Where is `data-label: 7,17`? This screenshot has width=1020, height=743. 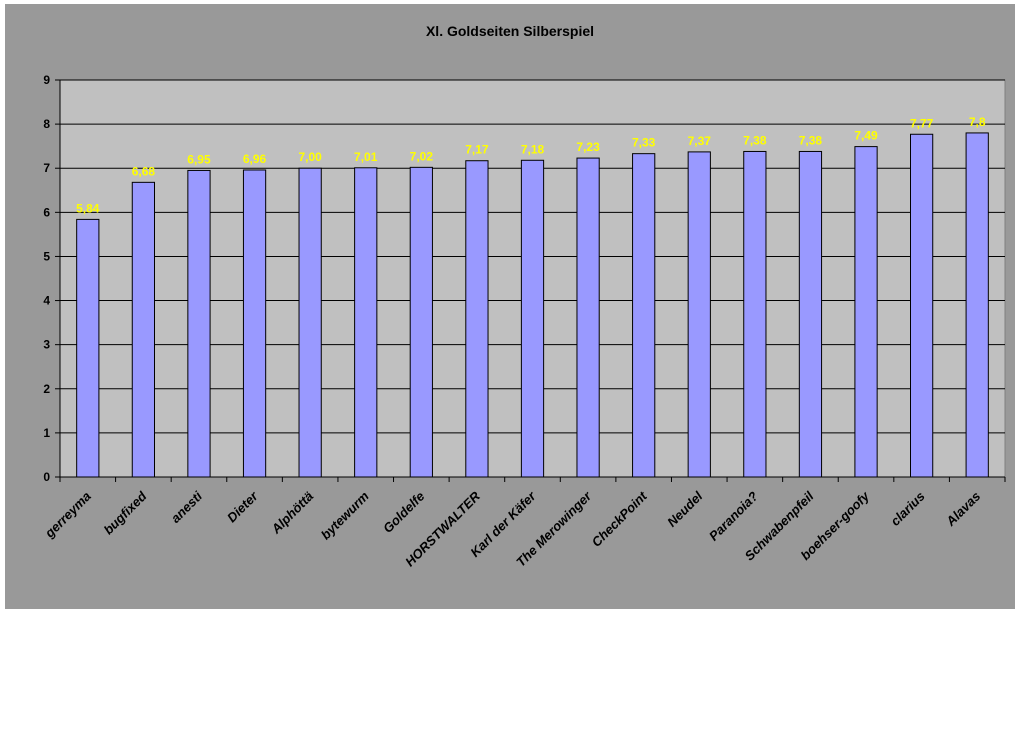
data-label: 7,17 is located at coordinates (477, 150).